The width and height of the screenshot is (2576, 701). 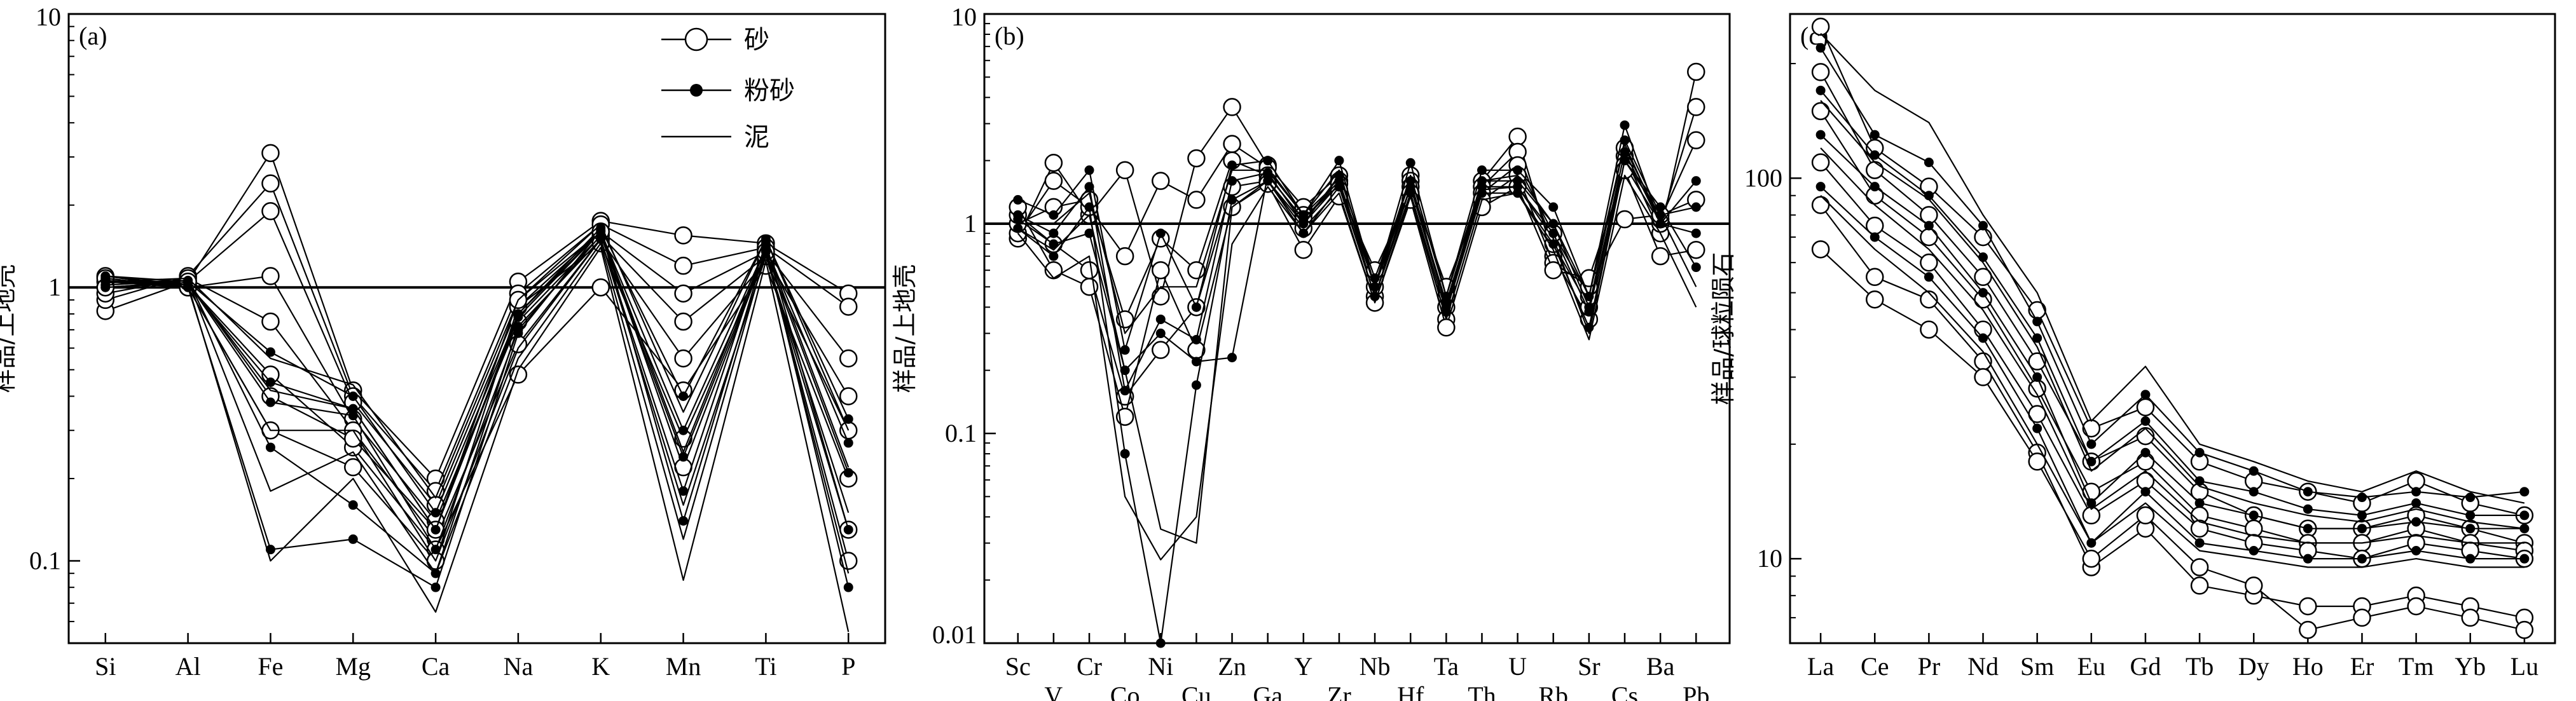 What do you see at coordinates (1517, 666) in the screenshot?
I see `x-tick-label: U` at bounding box center [1517, 666].